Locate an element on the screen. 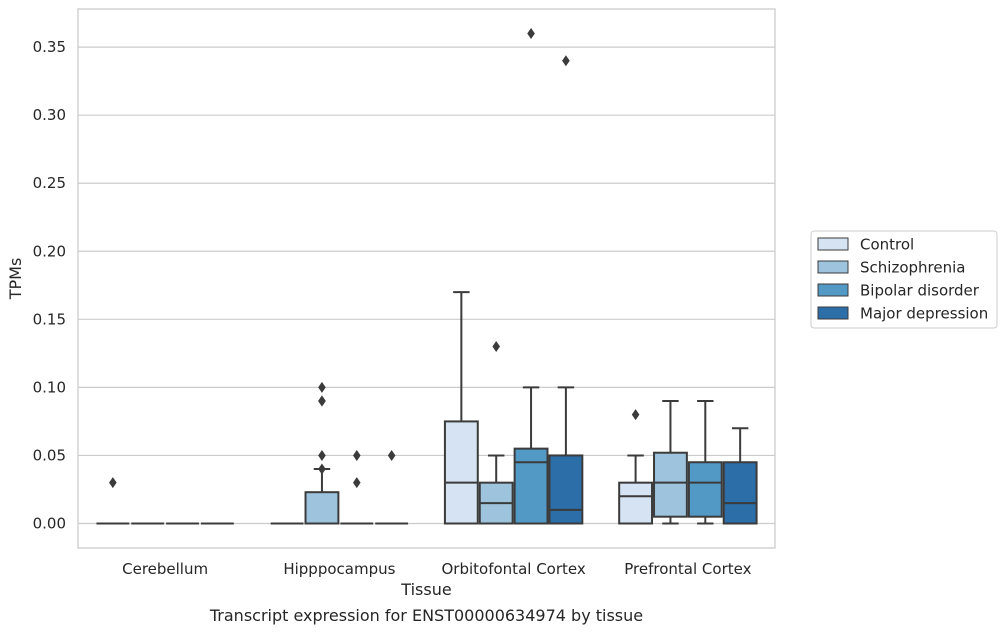 The width and height of the screenshot is (1007, 634). x-tick-label: Hipppocampus is located at coordinates (339, 569).